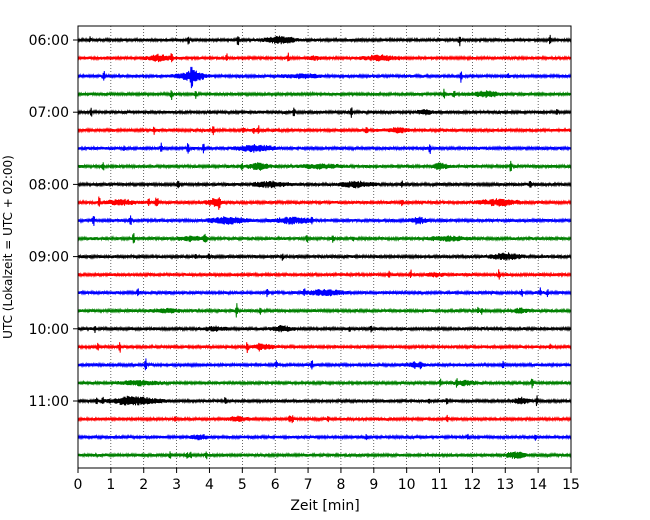  Describe the element at coordinates (176, 485) in the screenshot. I see `x-tick-label: 3` at that location.